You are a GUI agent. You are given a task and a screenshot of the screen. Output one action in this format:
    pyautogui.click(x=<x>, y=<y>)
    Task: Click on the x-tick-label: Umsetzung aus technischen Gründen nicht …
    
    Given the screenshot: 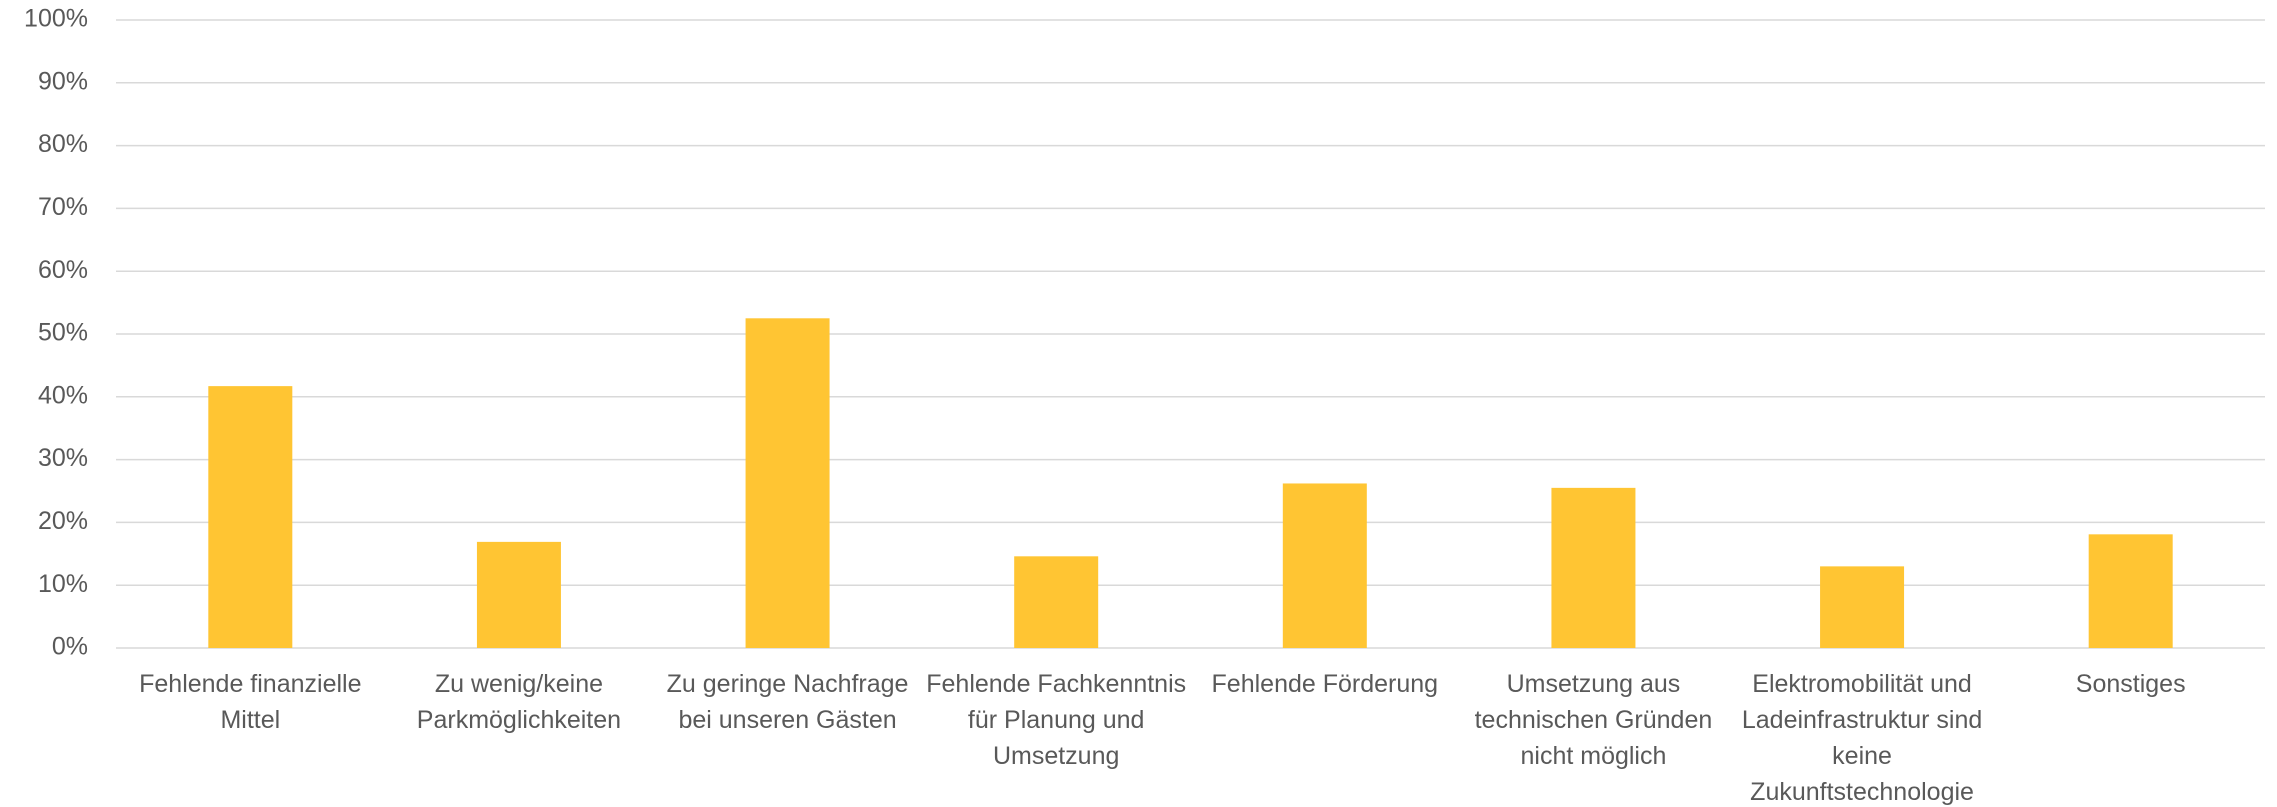 What is the action you would take?
    pyautogui.click(x=1593, y=720)
    